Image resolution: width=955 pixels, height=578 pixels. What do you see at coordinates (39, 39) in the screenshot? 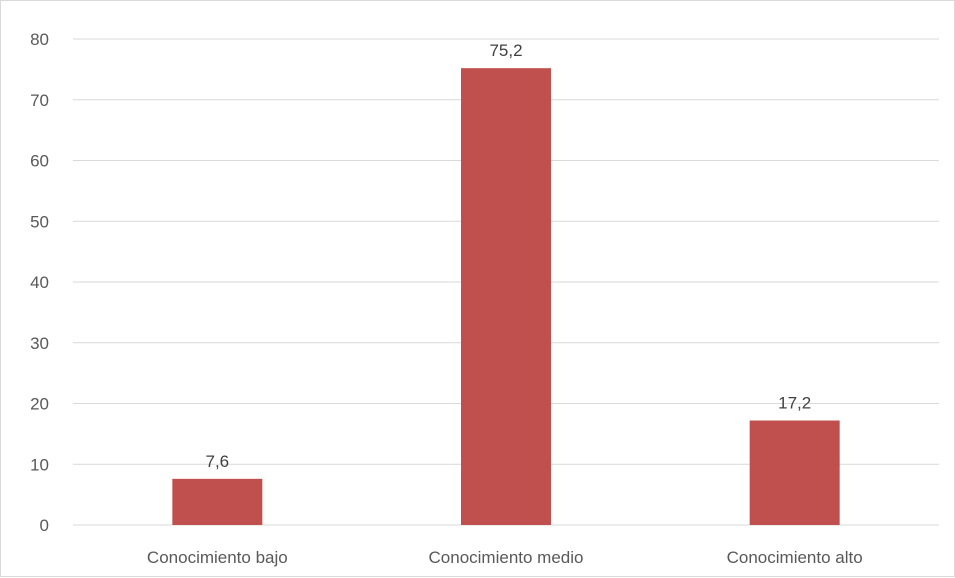
I see `y-tick-label: 80` at bounding box center [39, 39].